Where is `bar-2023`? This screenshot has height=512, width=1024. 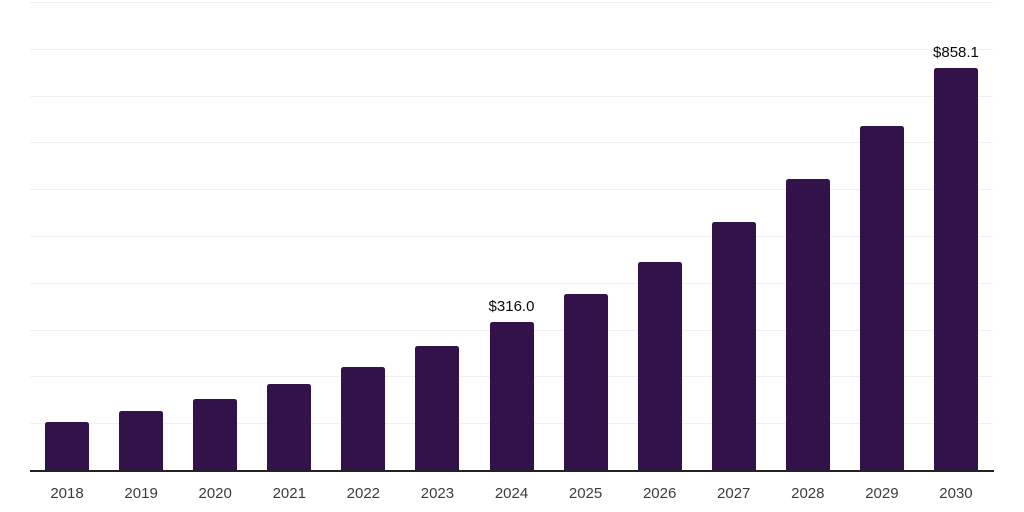
bar-2023 is located at coordinates (437, 408).